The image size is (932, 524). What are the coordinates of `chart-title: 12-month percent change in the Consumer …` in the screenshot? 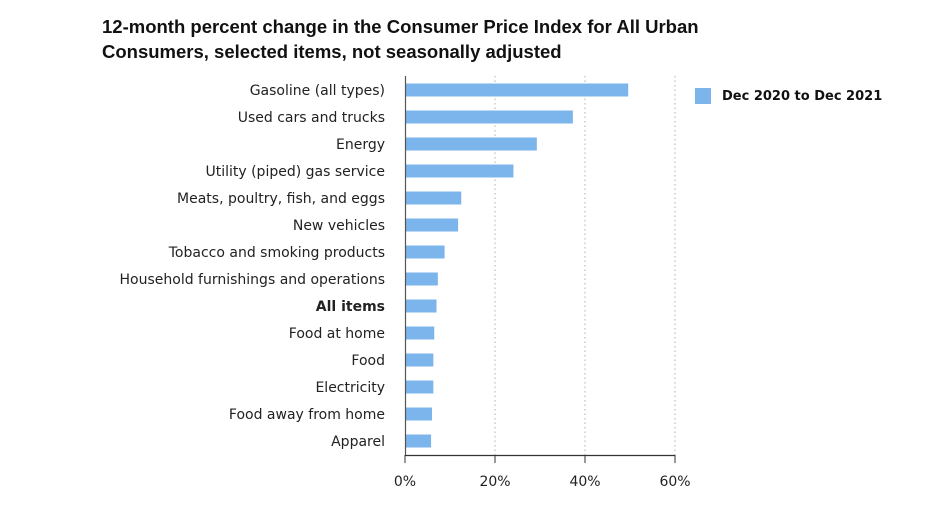 It's located at (462, 39).